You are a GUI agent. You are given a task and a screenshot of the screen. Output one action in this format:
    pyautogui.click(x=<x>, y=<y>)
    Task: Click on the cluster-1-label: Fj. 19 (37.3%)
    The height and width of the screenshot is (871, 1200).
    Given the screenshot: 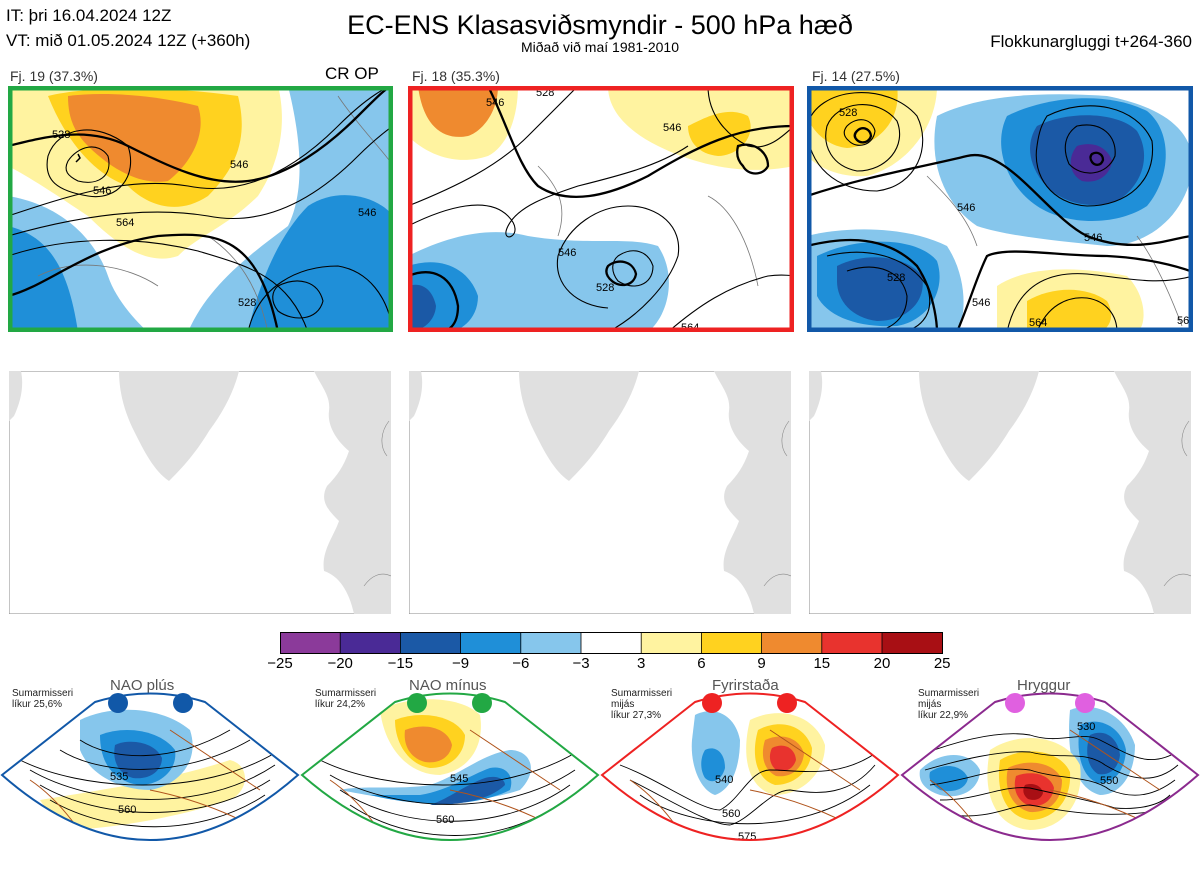 What is the action you would take?
    pyautogui.click(x=54, y=76)
    